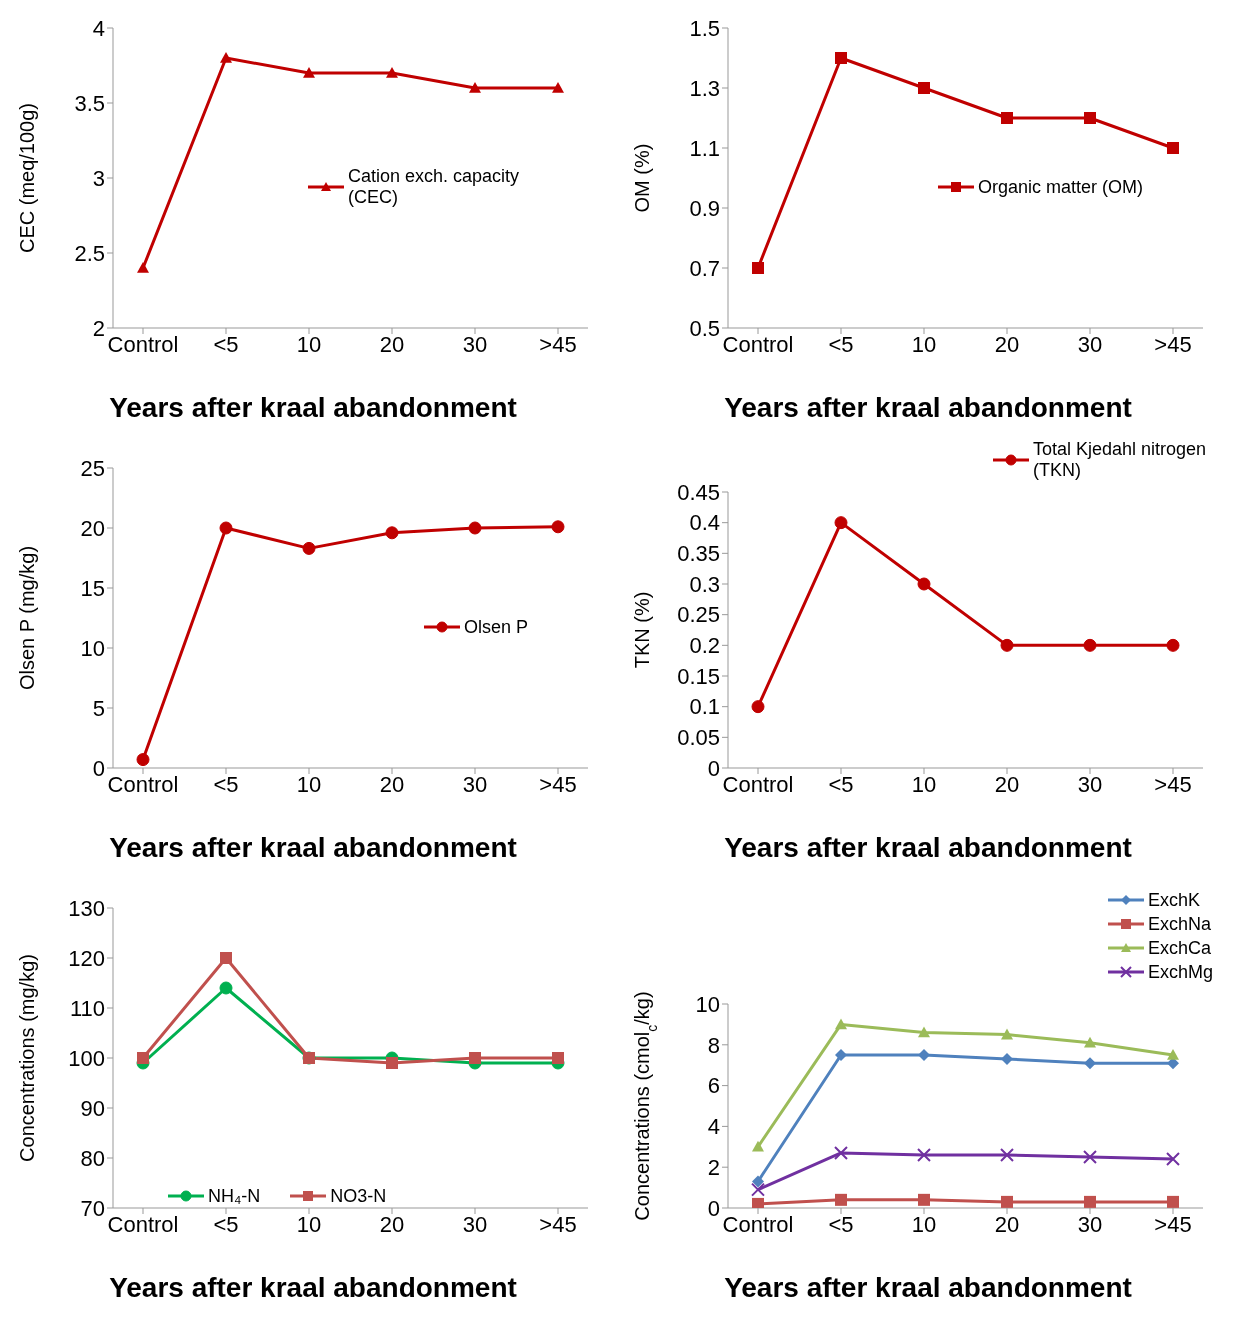 This screenshot has width=1243, height=1337. Describe the element at coordinates (698, 554) in the screenshot. I see `y-tick-label: 0.35` at that location.